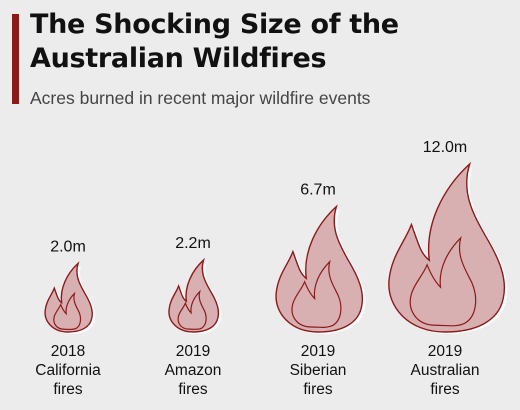  Describe the element at coordinates (318, 189) in the screenshot. I see `value-label: 6.7m` at that location.